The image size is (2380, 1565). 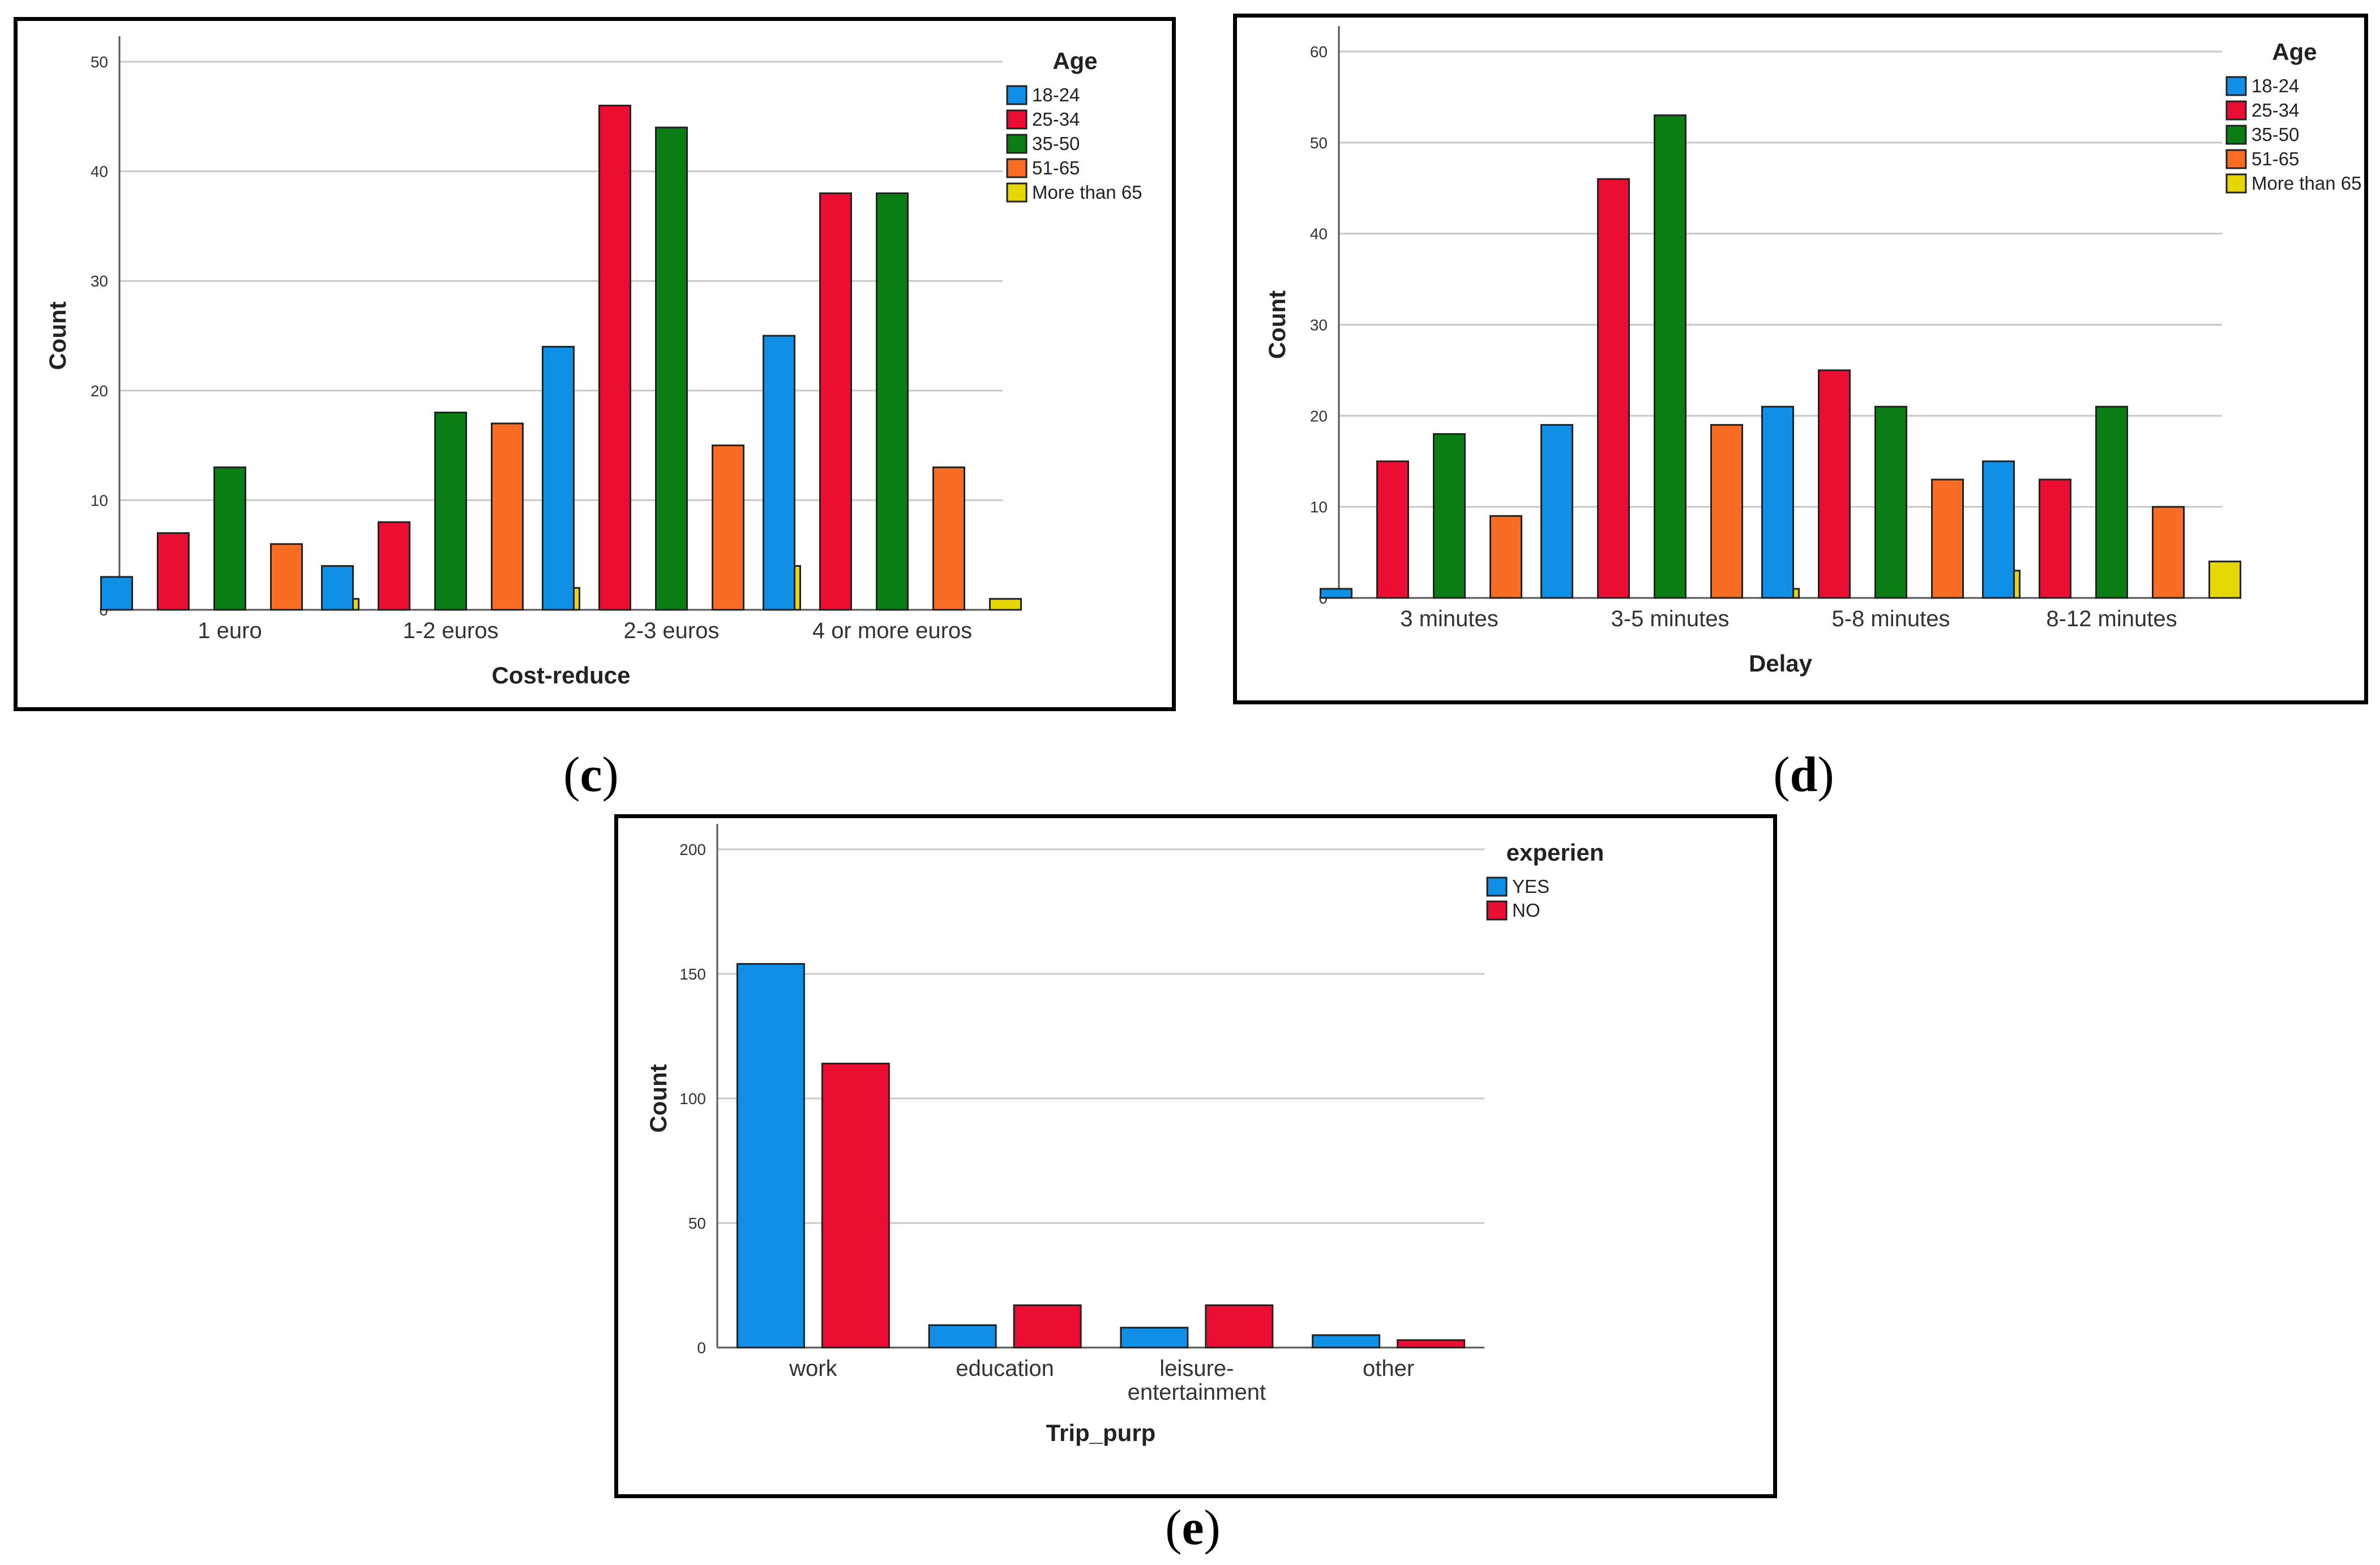 I want to click on y-tick-label: 60, so click(x=1319, y=52).